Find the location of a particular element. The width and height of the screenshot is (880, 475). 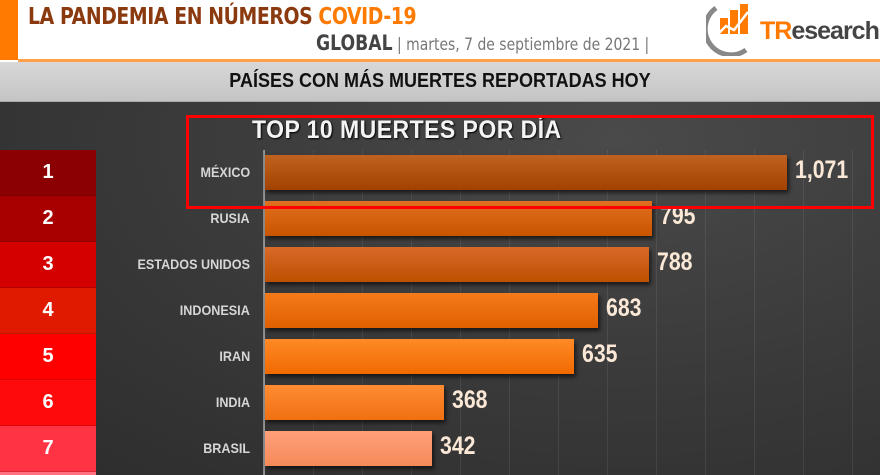

country-label: INDIA is located at coordinates (232, 402).